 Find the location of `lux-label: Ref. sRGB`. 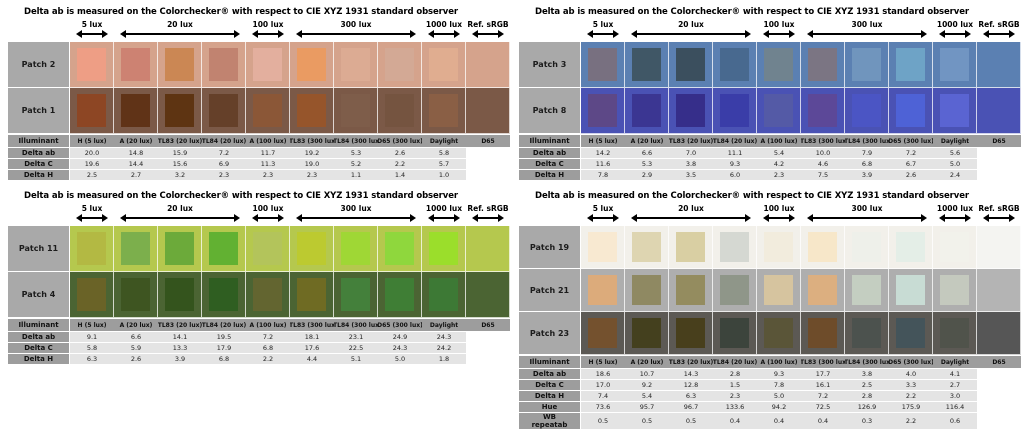

lux-label: Ref. sRGB is located at coordinates (999, 24).